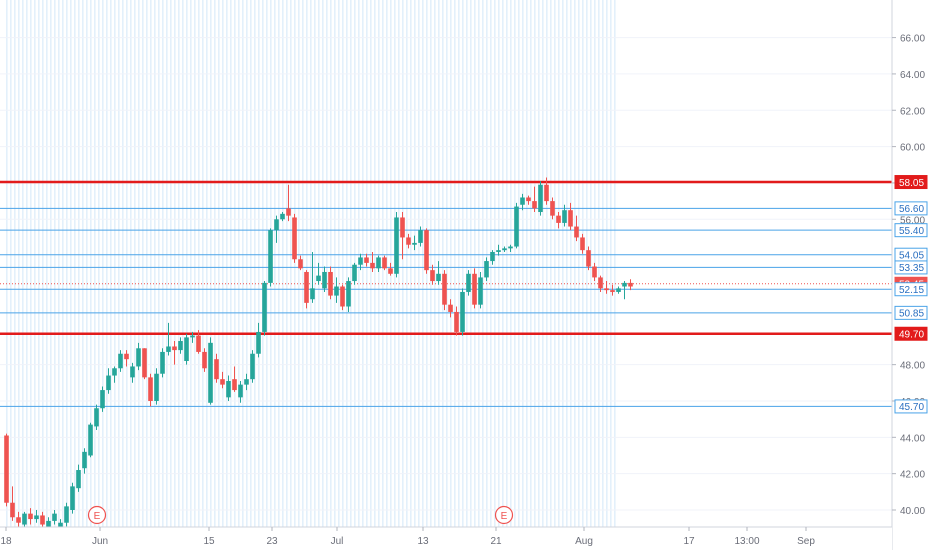  What do you see at coordinates (911, 256) in the screenshot?
I see `price-label: 54.05` at bounding box center [911, 256].